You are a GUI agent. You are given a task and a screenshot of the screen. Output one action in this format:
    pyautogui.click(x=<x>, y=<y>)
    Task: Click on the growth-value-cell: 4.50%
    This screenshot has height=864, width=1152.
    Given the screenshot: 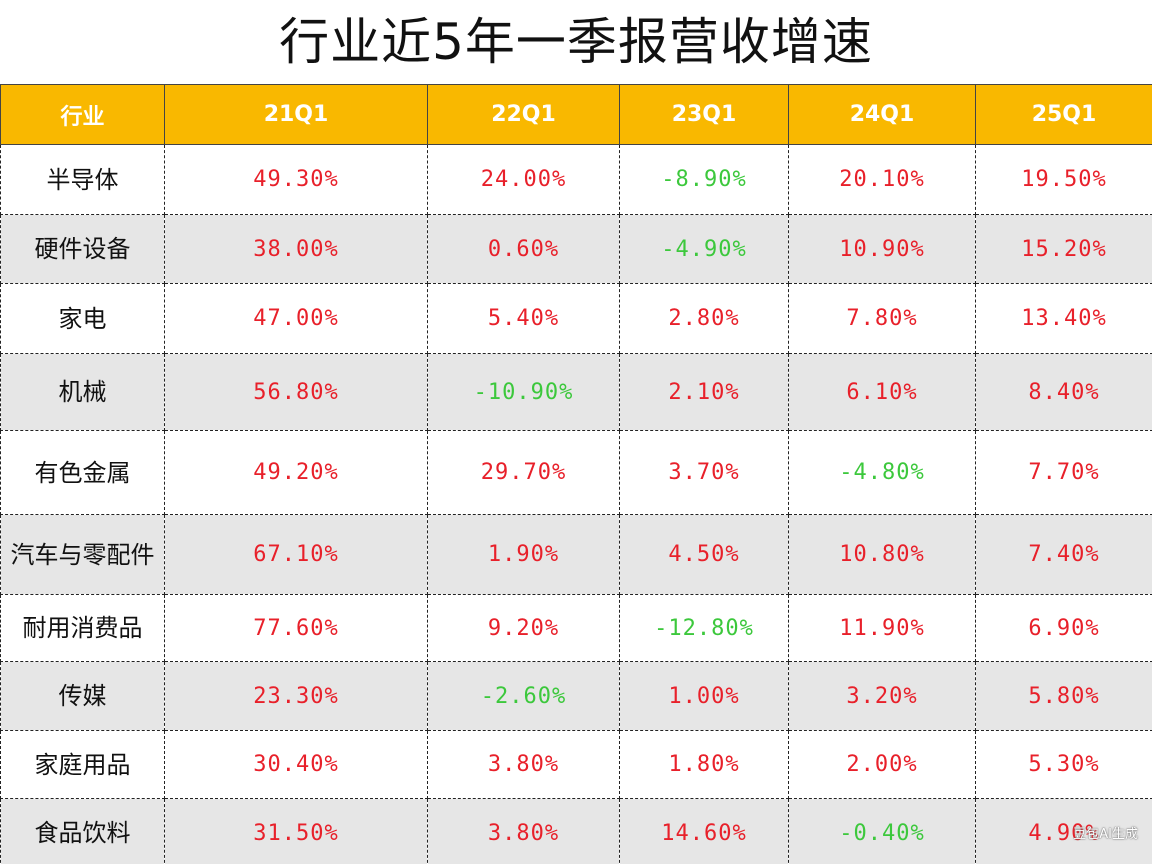 What is the action you would take?
    pyautogui.click(x=704, y=554)
    